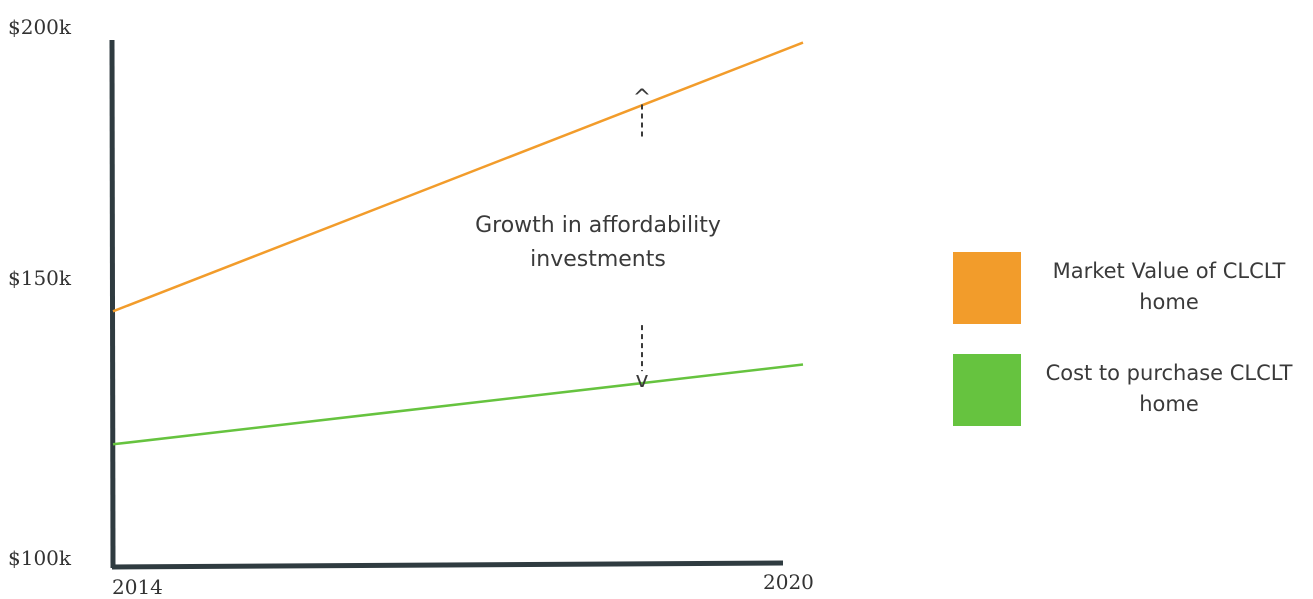 The height and width of the screenshot is (599, 1313). What do you see at coordinates (40, 278) in the screenshot?
I see `y-tick-label-150k: $150k` at bounding box center [40, 278].